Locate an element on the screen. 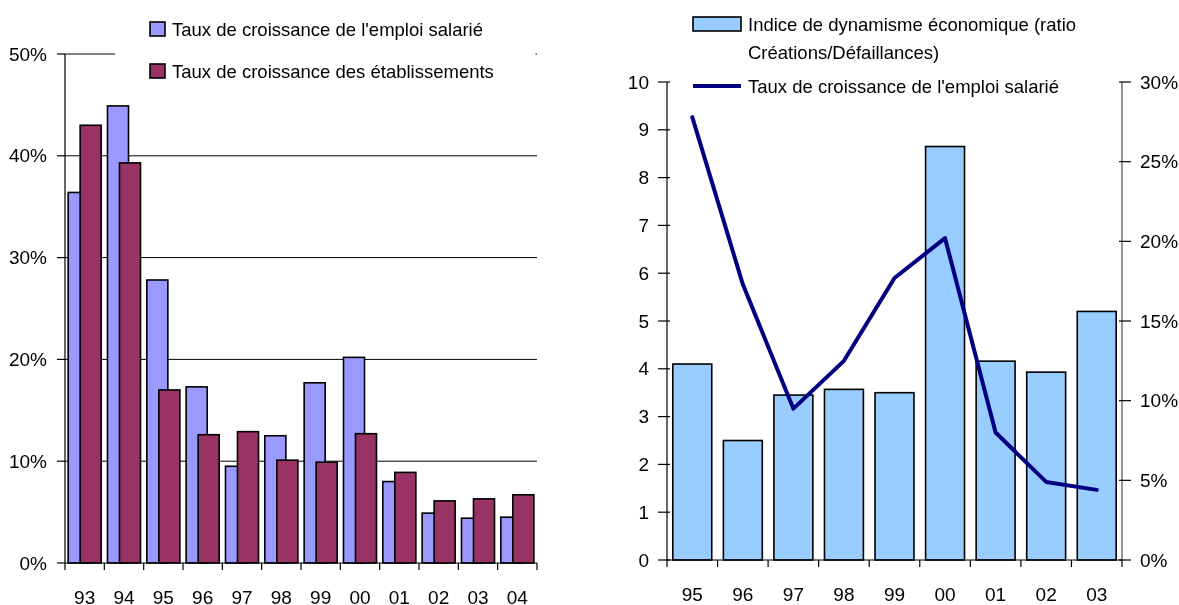  y-tick-label: 0% is located at coordinates (33, 563).